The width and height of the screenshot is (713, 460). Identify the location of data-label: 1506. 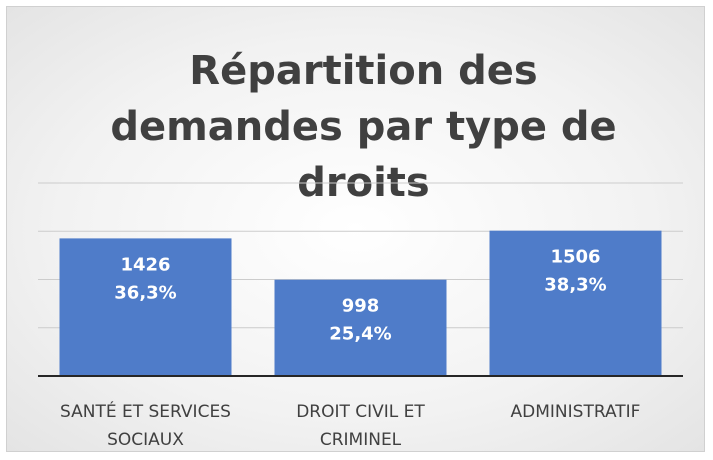
(575, 257).